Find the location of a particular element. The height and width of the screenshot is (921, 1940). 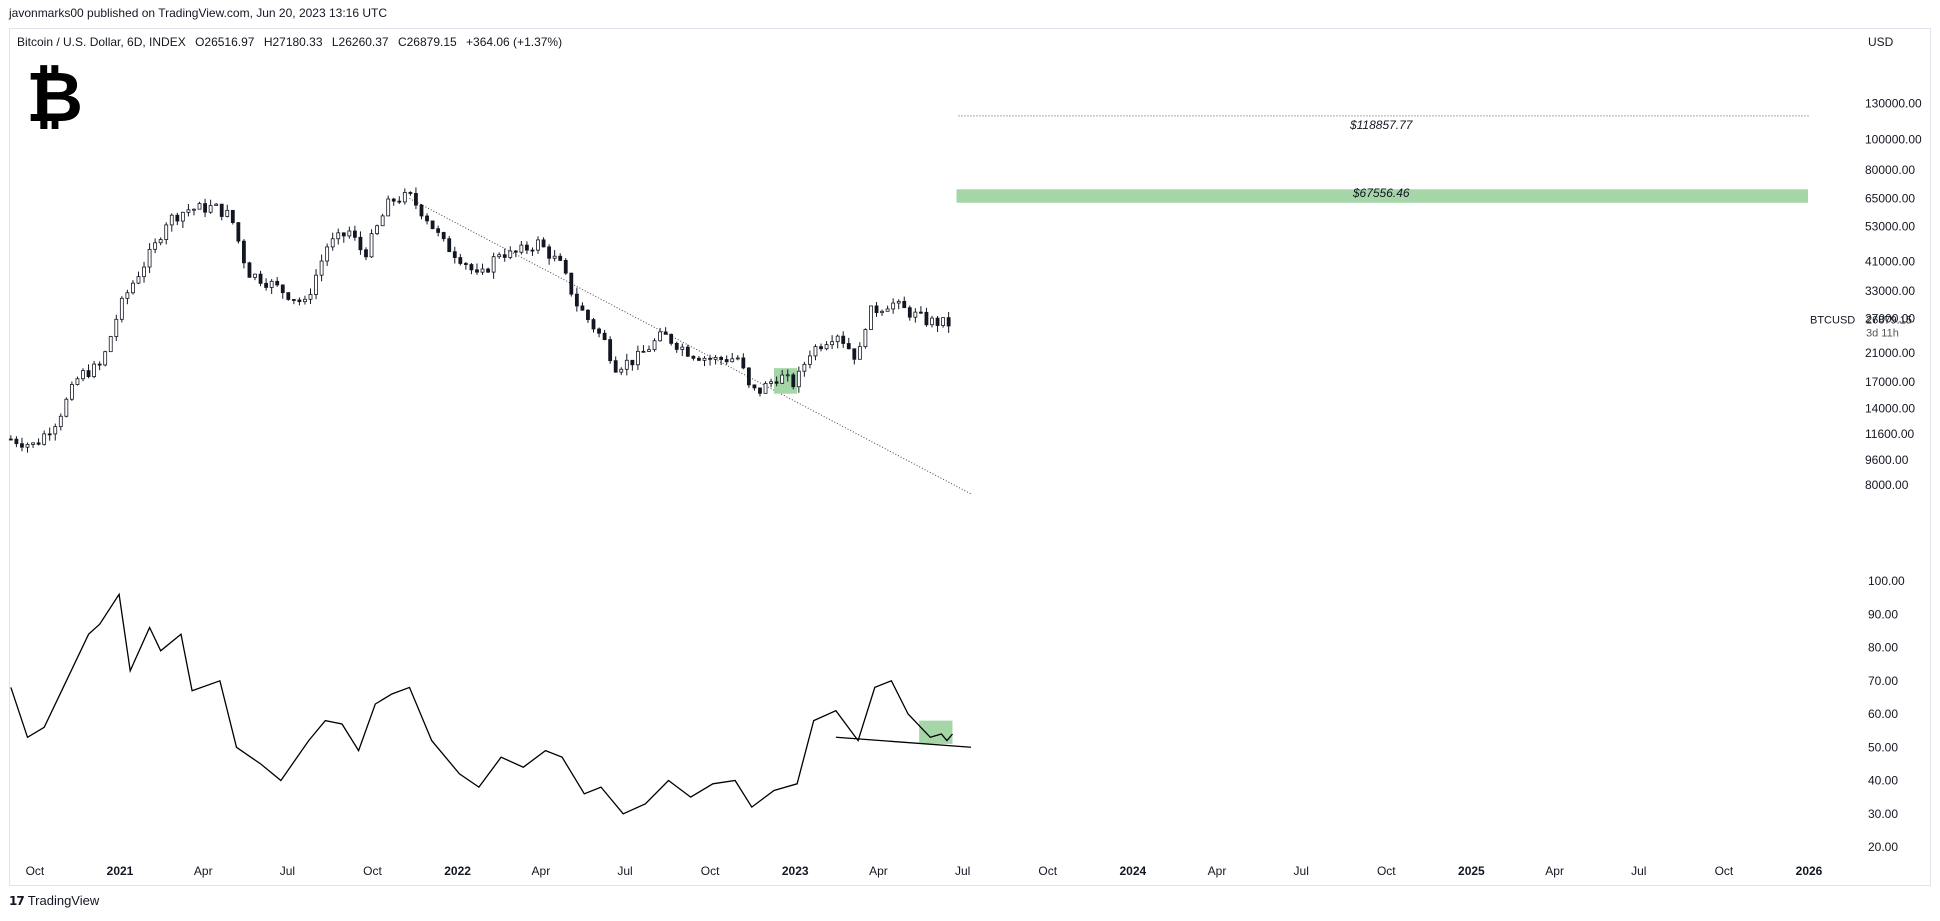

resistance-label: $118857.77 is located at coordinates (1381, 125).